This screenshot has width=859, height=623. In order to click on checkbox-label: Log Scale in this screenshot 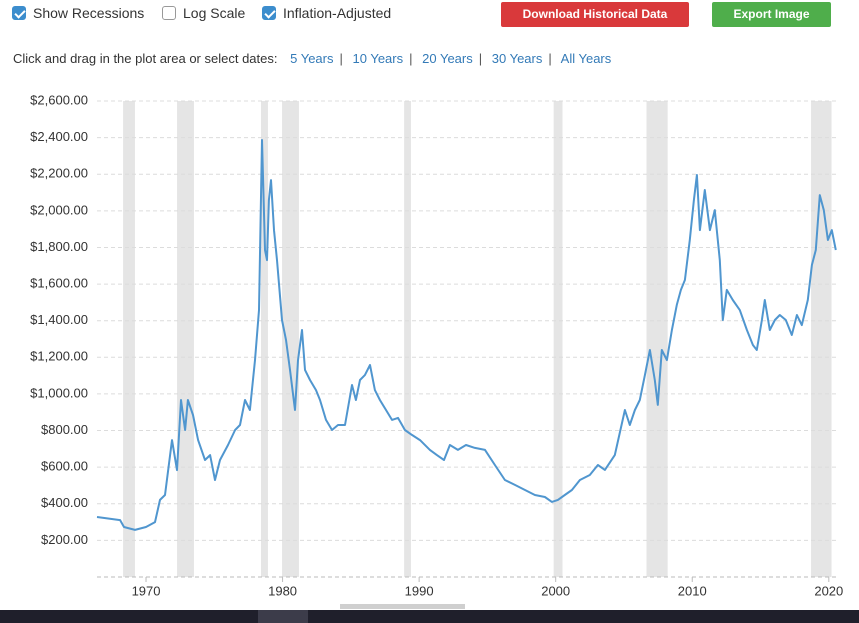, I will do `click(214, 13)`.